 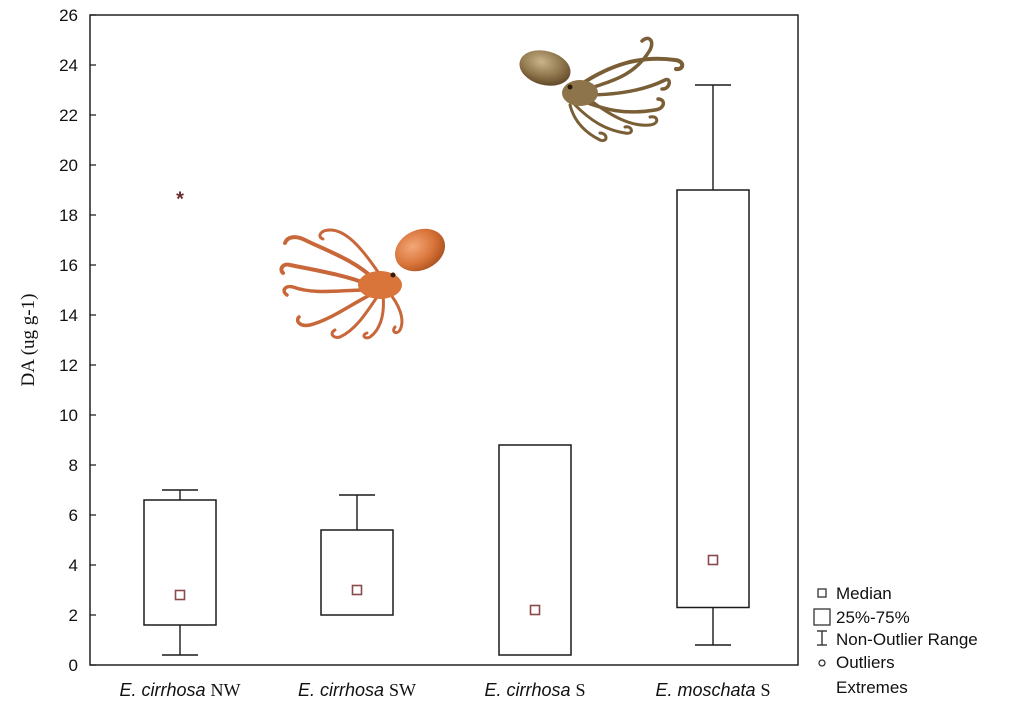 I want to click on legend-median-label: Median, so click(x=864, y=593).